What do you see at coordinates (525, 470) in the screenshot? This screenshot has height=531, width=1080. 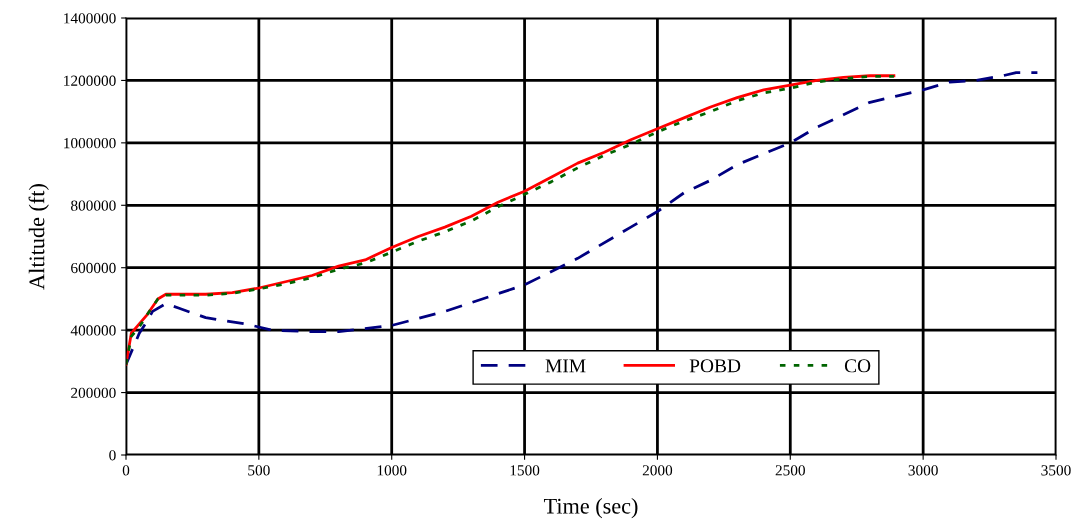 I see `x-tick-label: 1500` at bounding box center [525, 470].